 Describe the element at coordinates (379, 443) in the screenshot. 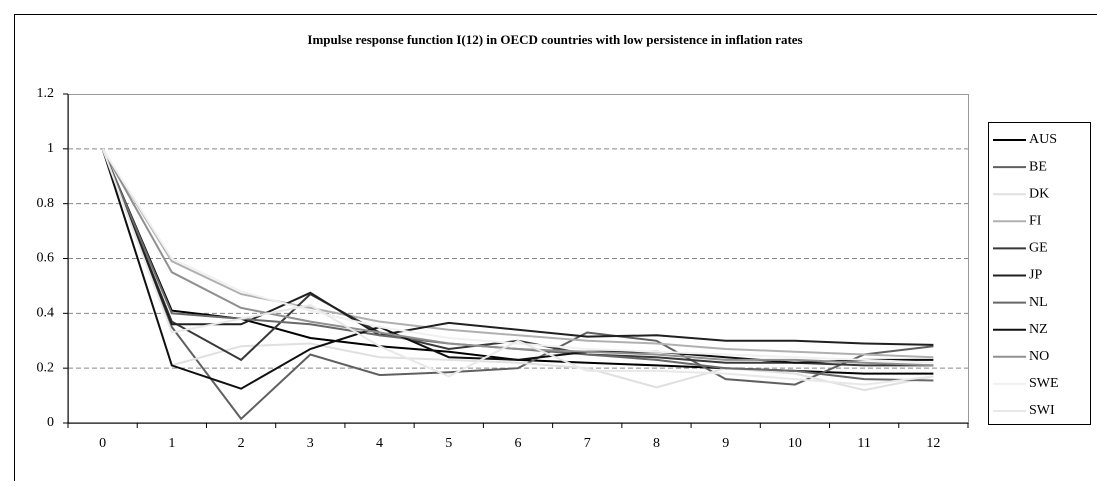

I see `x-tick-label: 4` at that location.